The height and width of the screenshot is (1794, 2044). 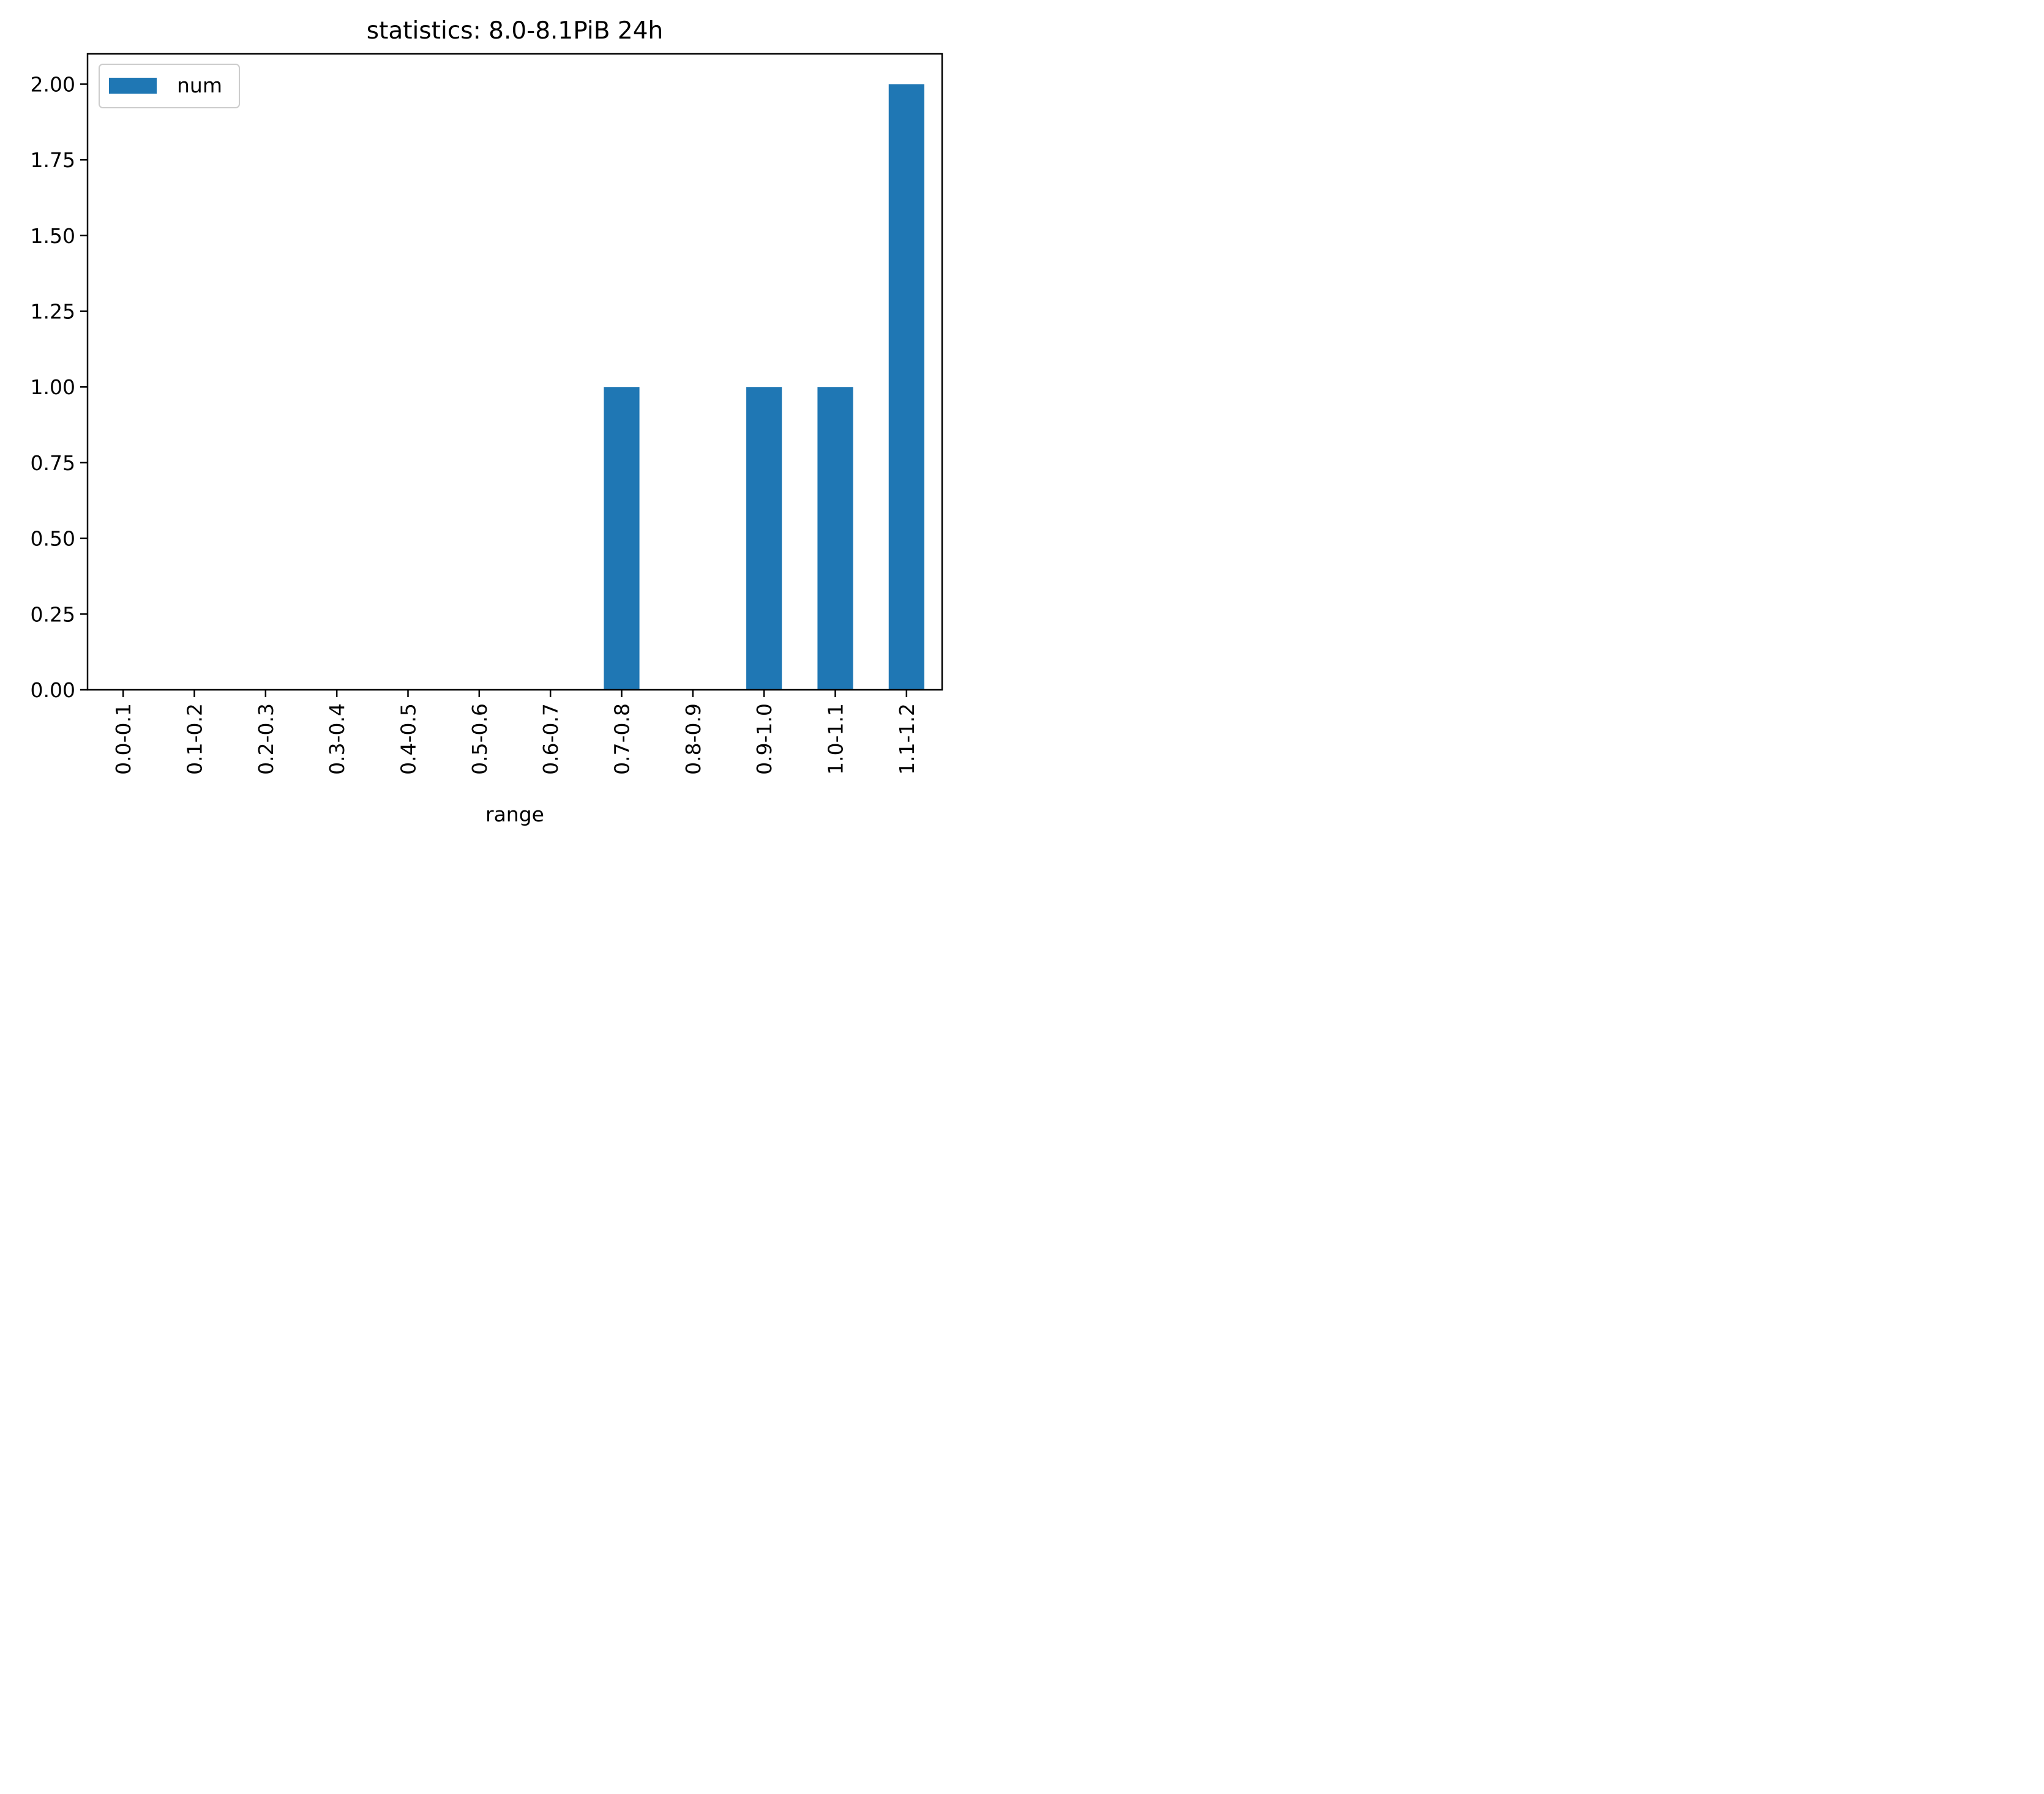 I want to click on y-tick-label: 1.50, so click(x=53, y=236).